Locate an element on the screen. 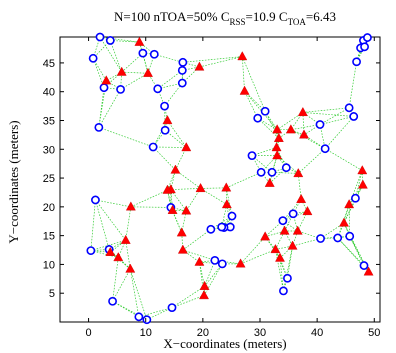 The image size is (396, 353). title-sub-rss: RSS is located at coordinates (238, 22).